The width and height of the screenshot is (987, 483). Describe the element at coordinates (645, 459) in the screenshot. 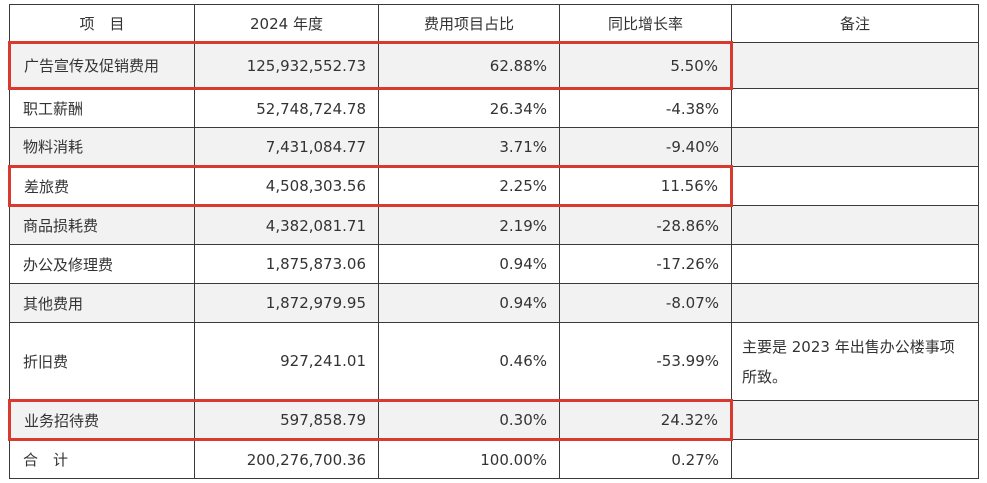

I see `yoy-cell: 0.27%` at that location.